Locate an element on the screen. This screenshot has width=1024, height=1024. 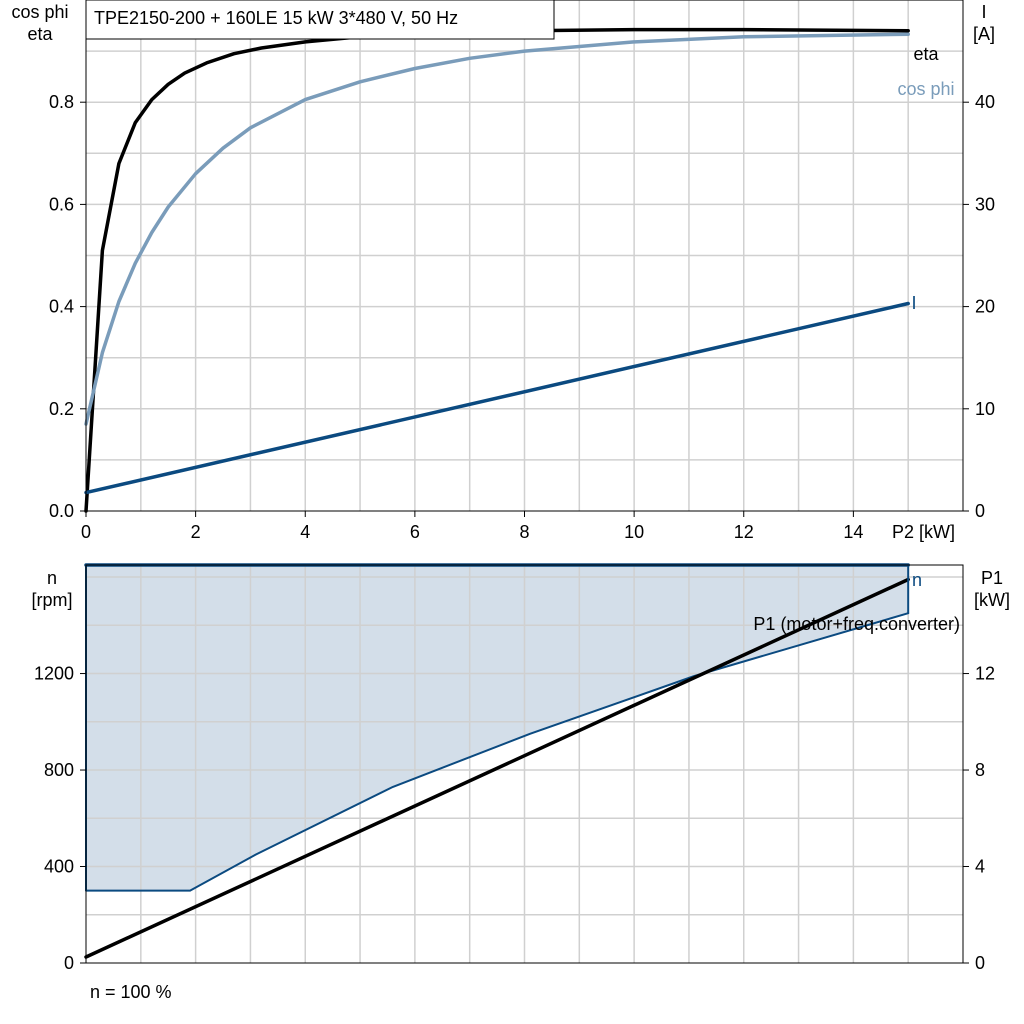
top-x-ticks: 0 2 4 6 8 10 12 14 is located at coordinates (472, 526).